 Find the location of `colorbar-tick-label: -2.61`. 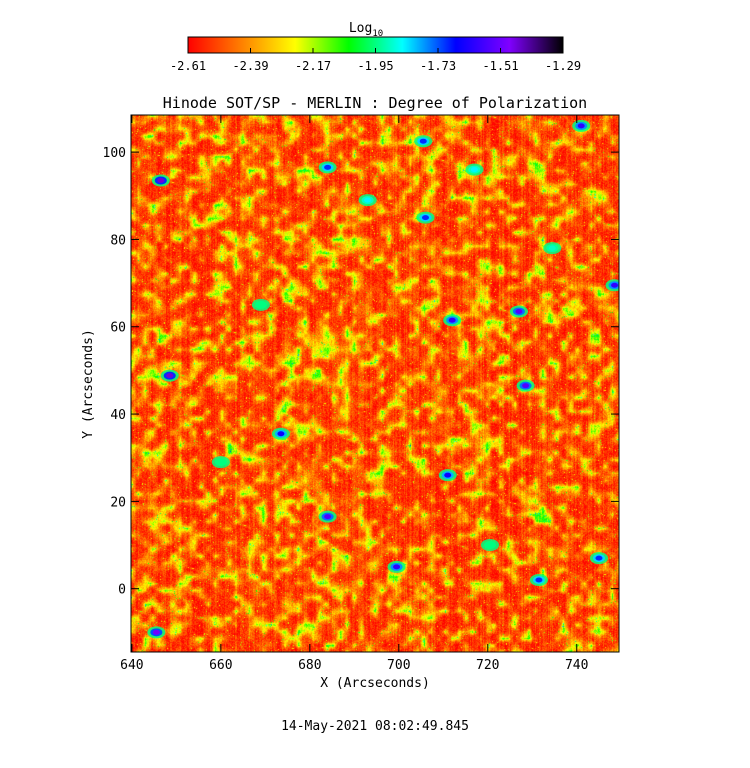

colorbar-tick-label: -2.61 is located at coordinates (188, 66).